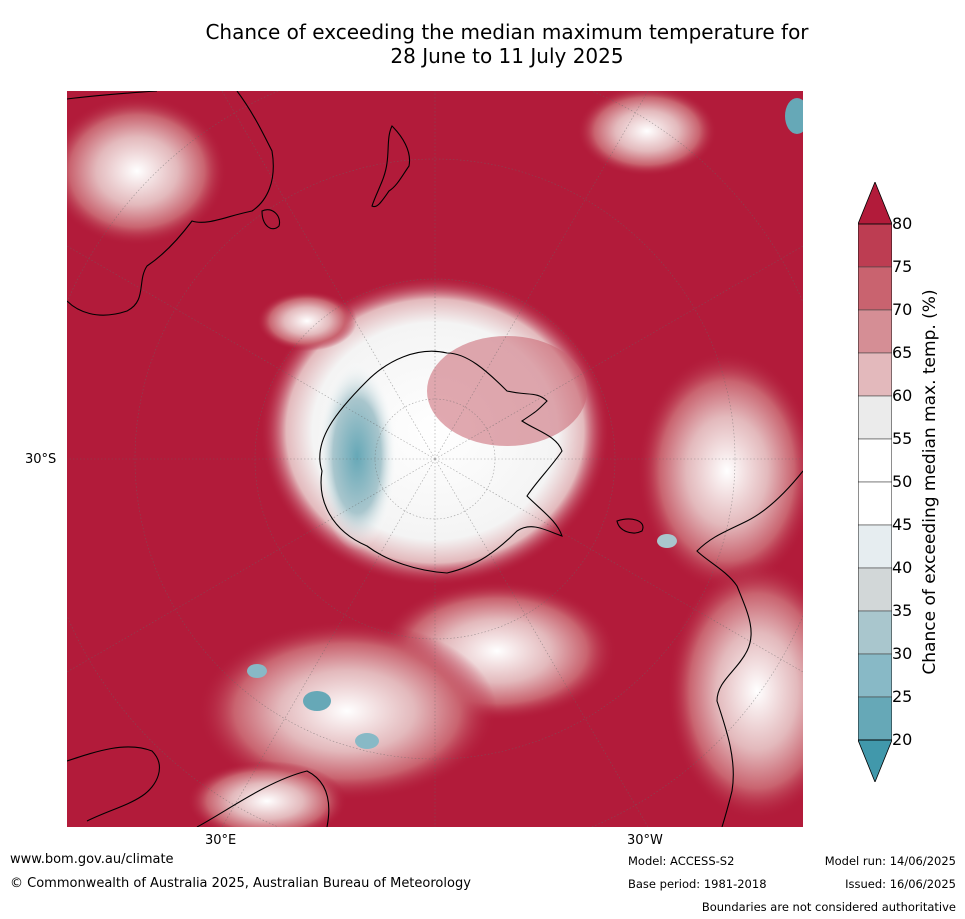 This screenshot has height=919, width=965. I want to click on coast-south-america, so click(749, 648).